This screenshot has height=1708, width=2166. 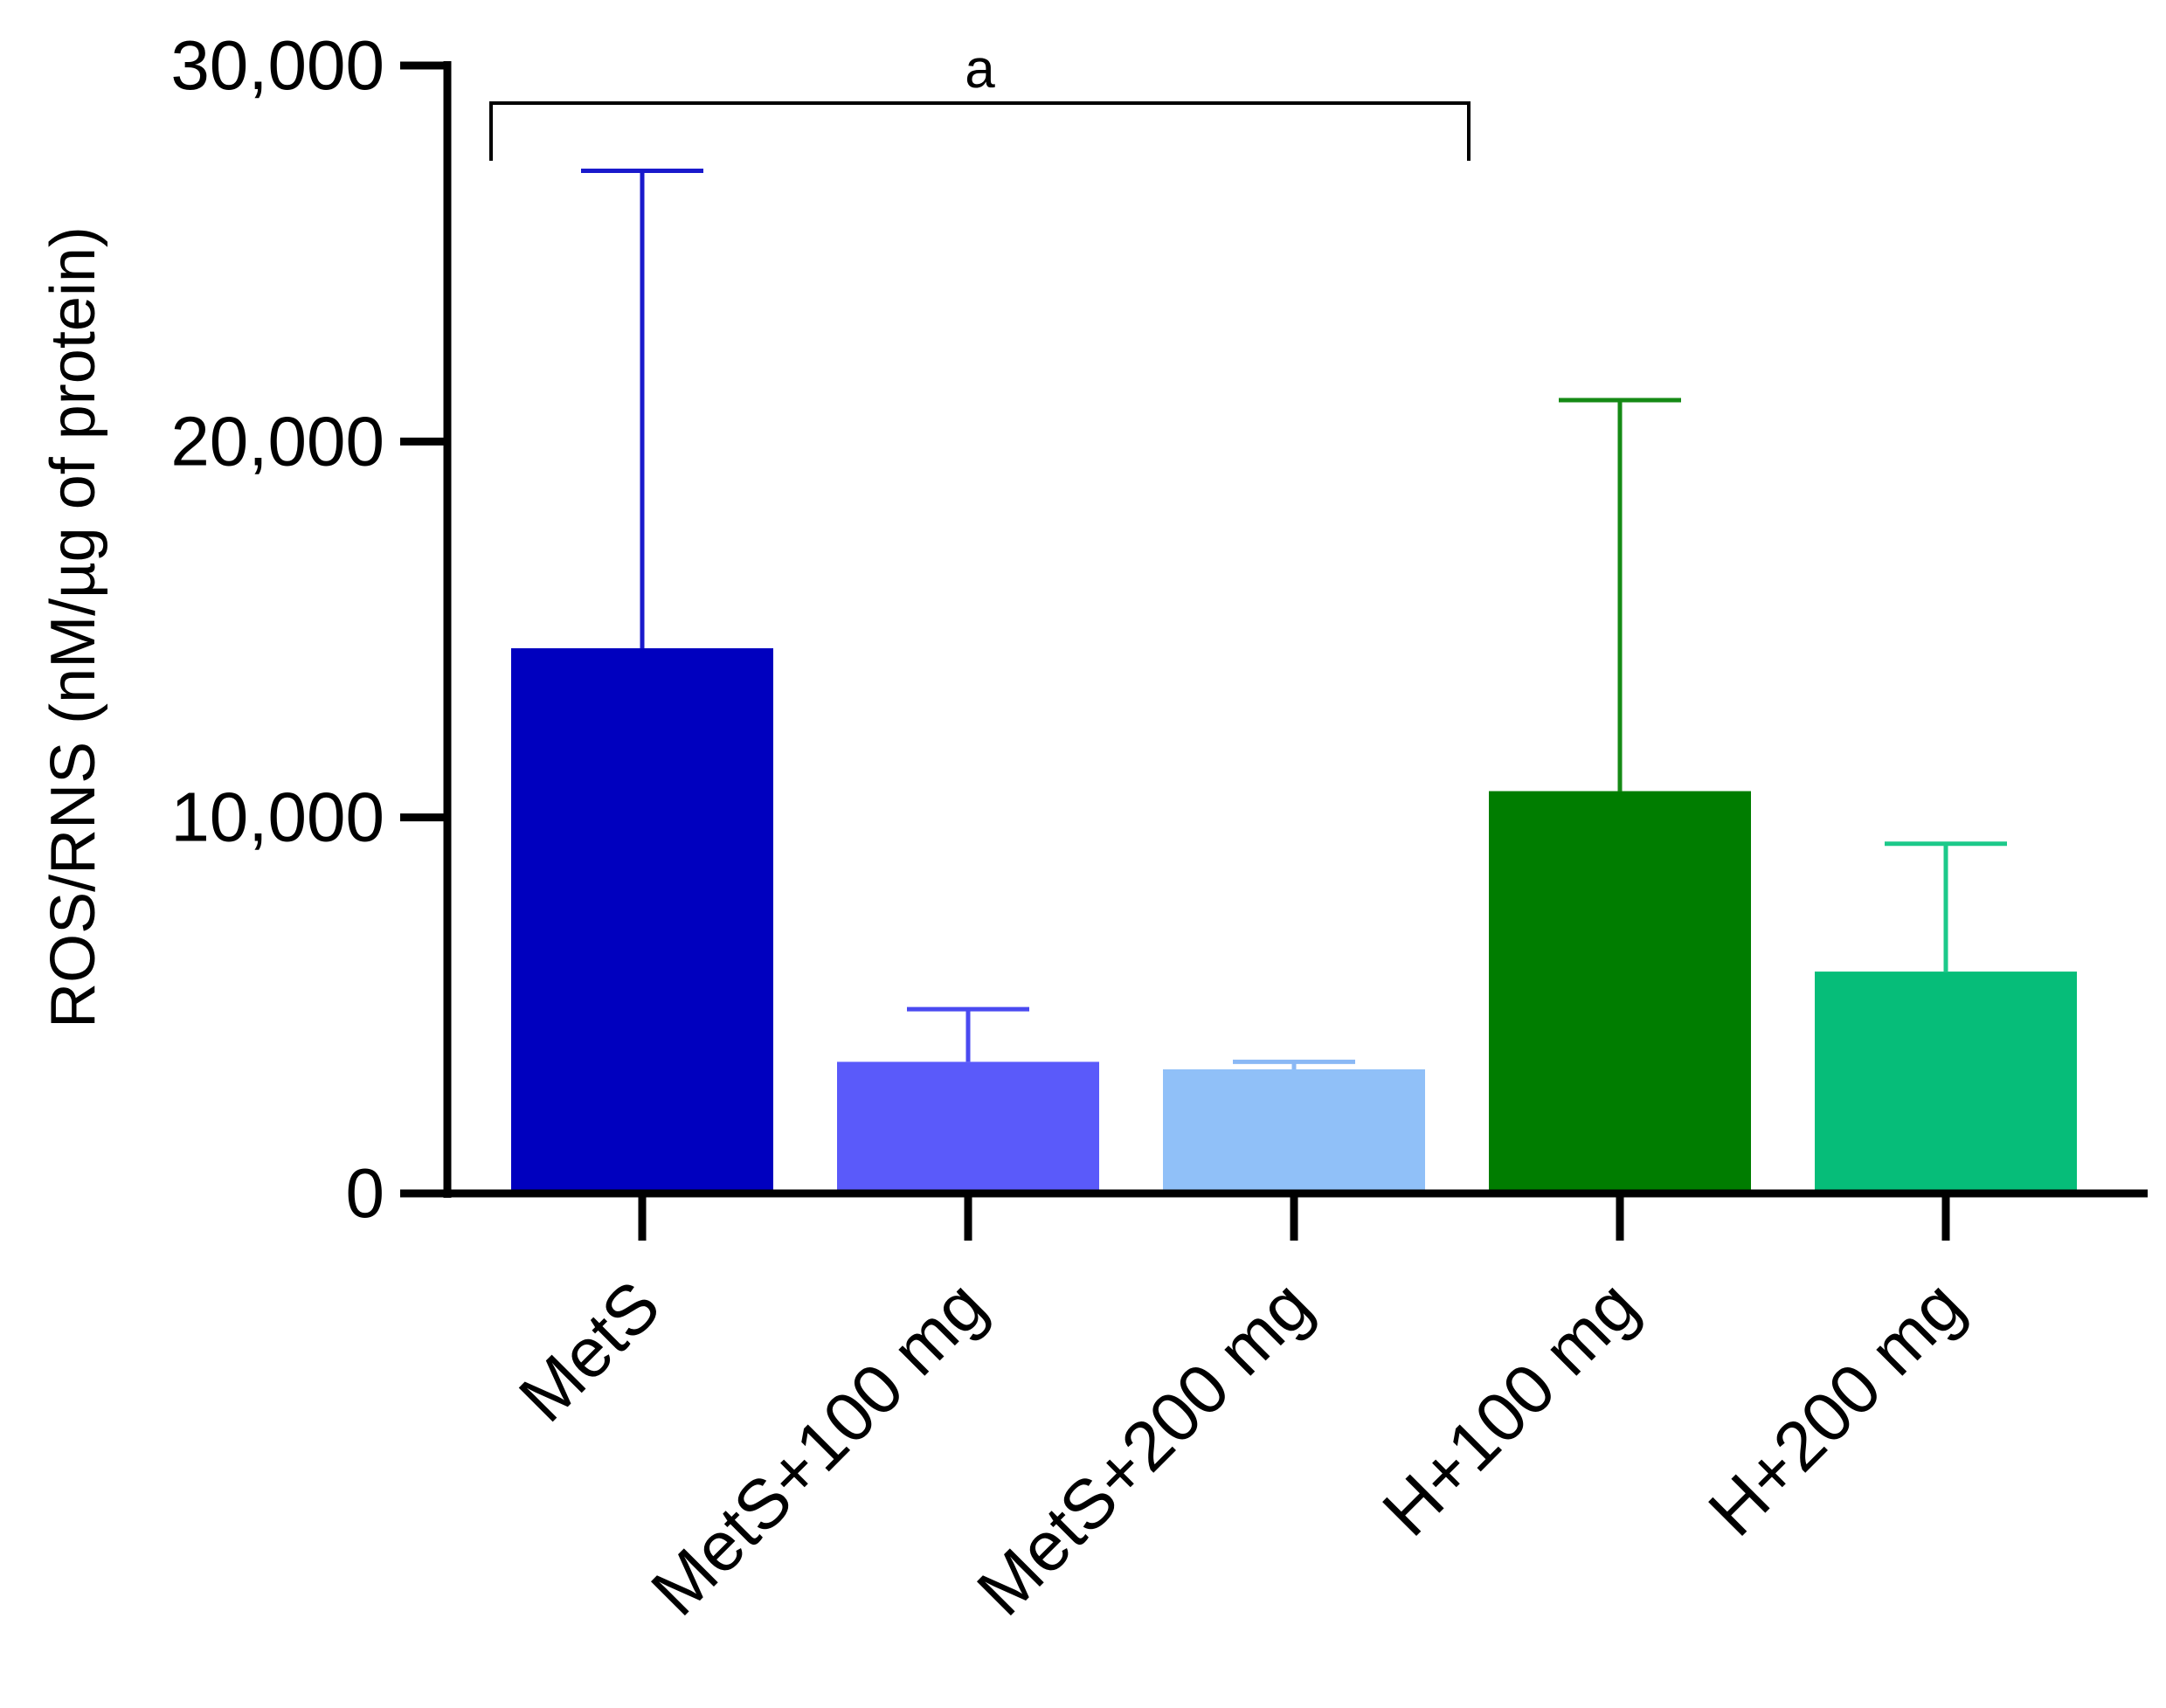 I want to click on x-tick-label: MetS, so click(x=589, y=1351).